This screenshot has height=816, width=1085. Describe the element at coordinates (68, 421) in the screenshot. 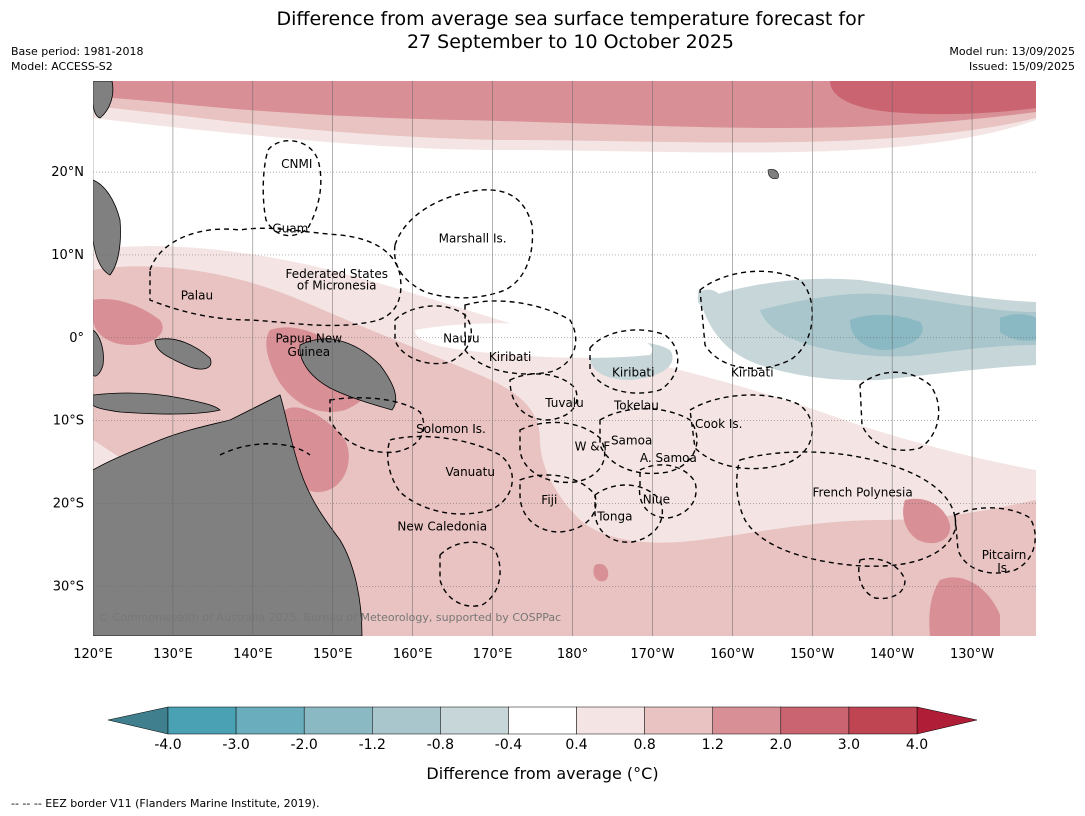

I see `y-tick-label: 10°S` at that location.